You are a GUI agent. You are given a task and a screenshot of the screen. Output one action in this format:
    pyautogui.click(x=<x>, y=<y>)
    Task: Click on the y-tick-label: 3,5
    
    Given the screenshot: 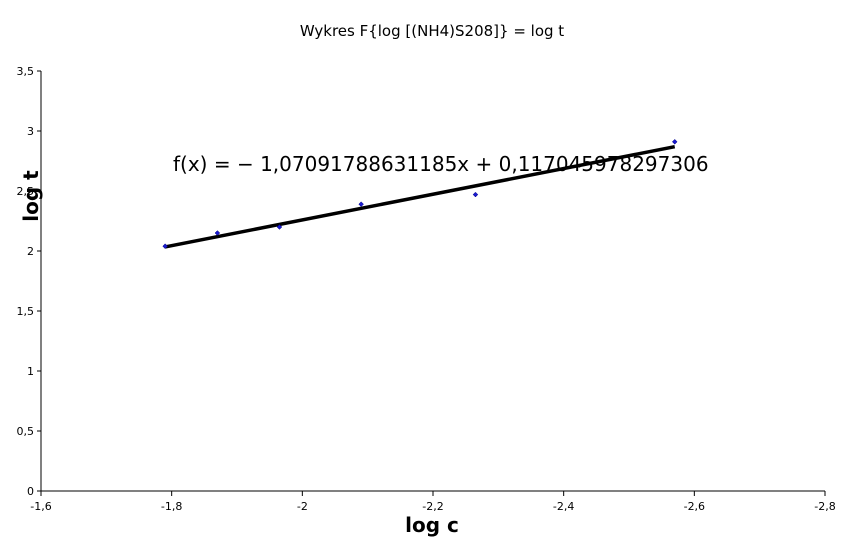 What is the action you would take?
    pyautogui.click(x=26, y=71)
    